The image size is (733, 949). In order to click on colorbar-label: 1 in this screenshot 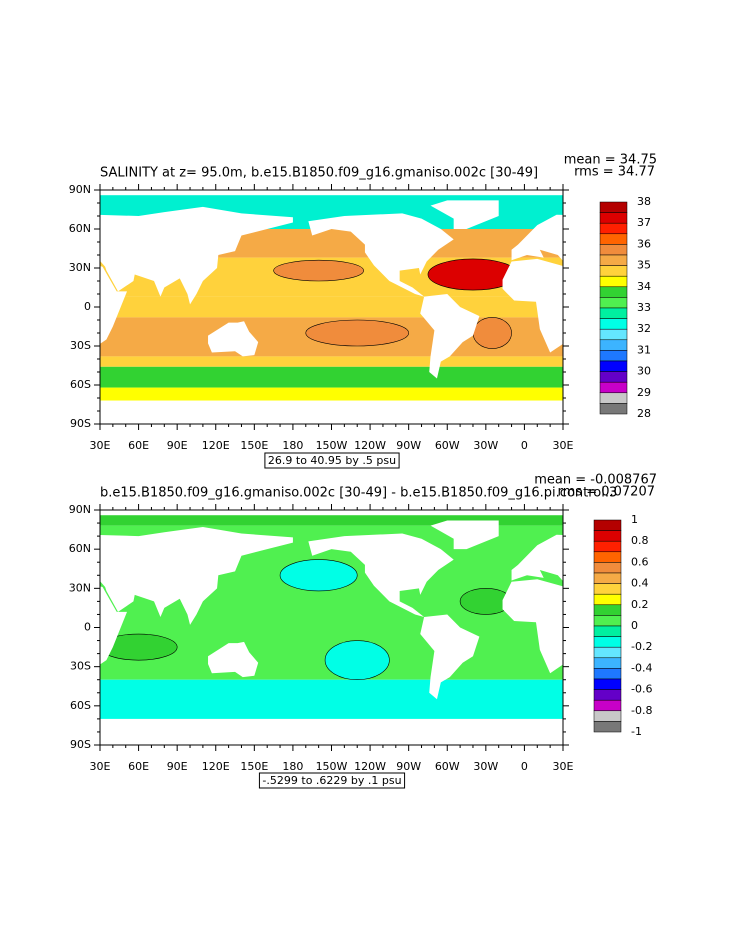, I will do `click(634, 519)`.